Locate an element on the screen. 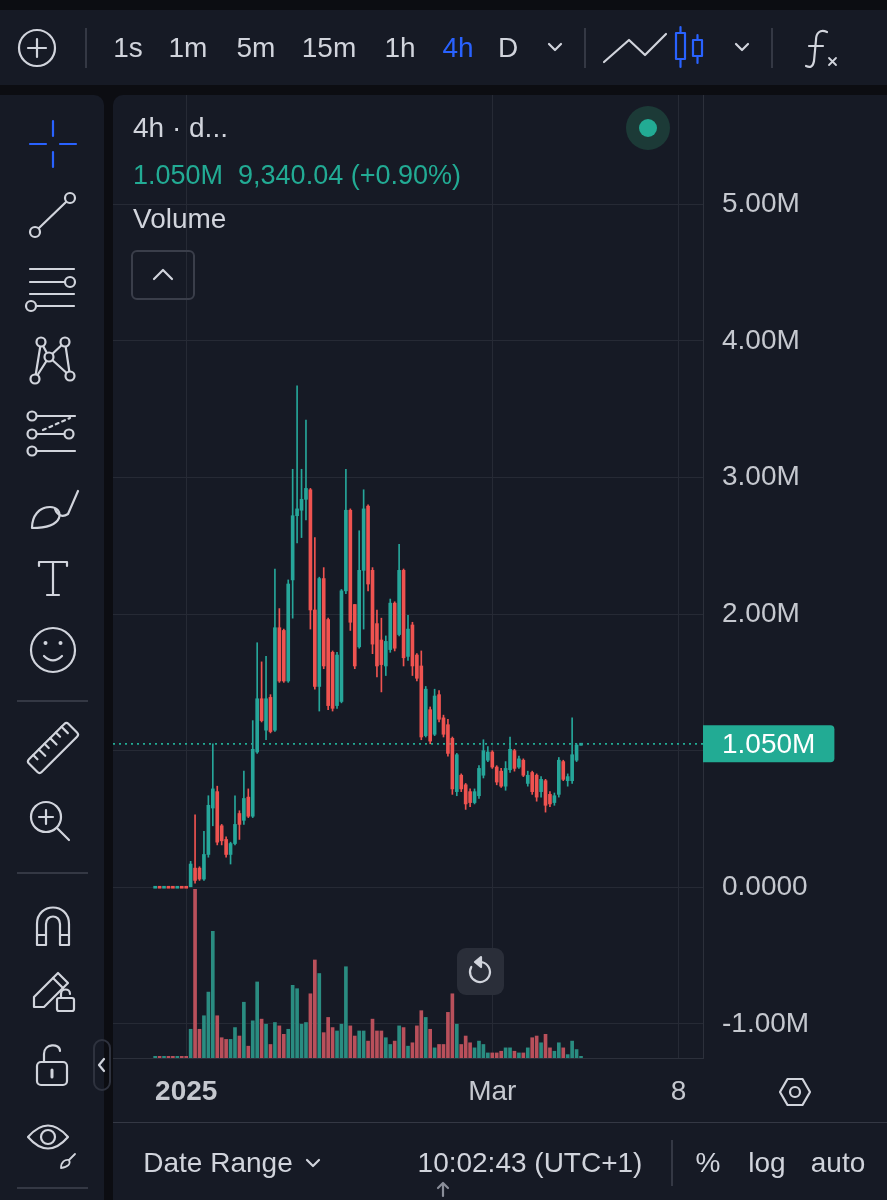 Image resolution: width=887 pixels, height=1200 pixels. y-tick-label: -1.00M is located at coordinates (766, 1022).